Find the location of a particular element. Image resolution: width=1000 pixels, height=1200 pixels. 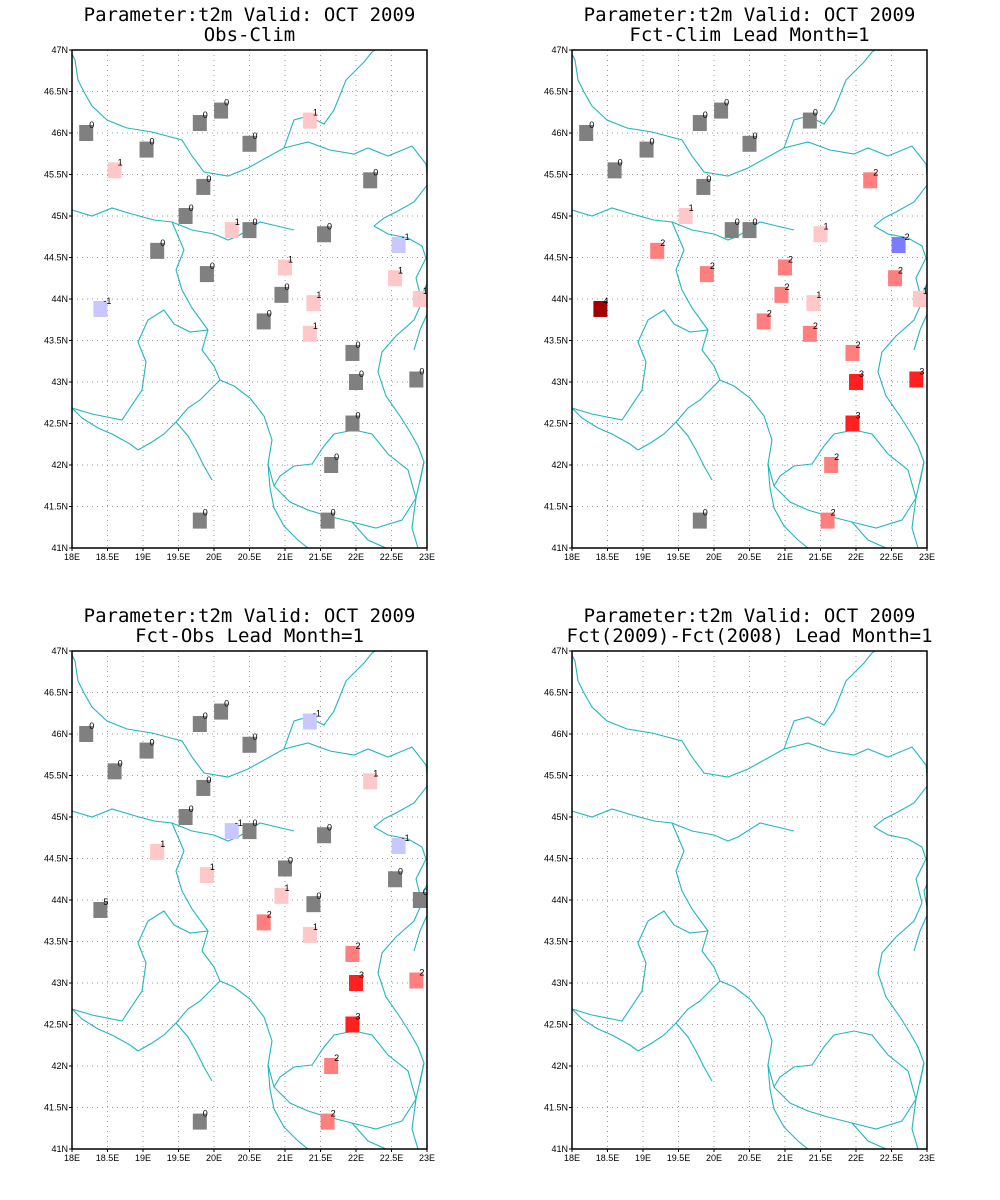

x-tick-label: 22.5E is located at coordinates (892, 1158).